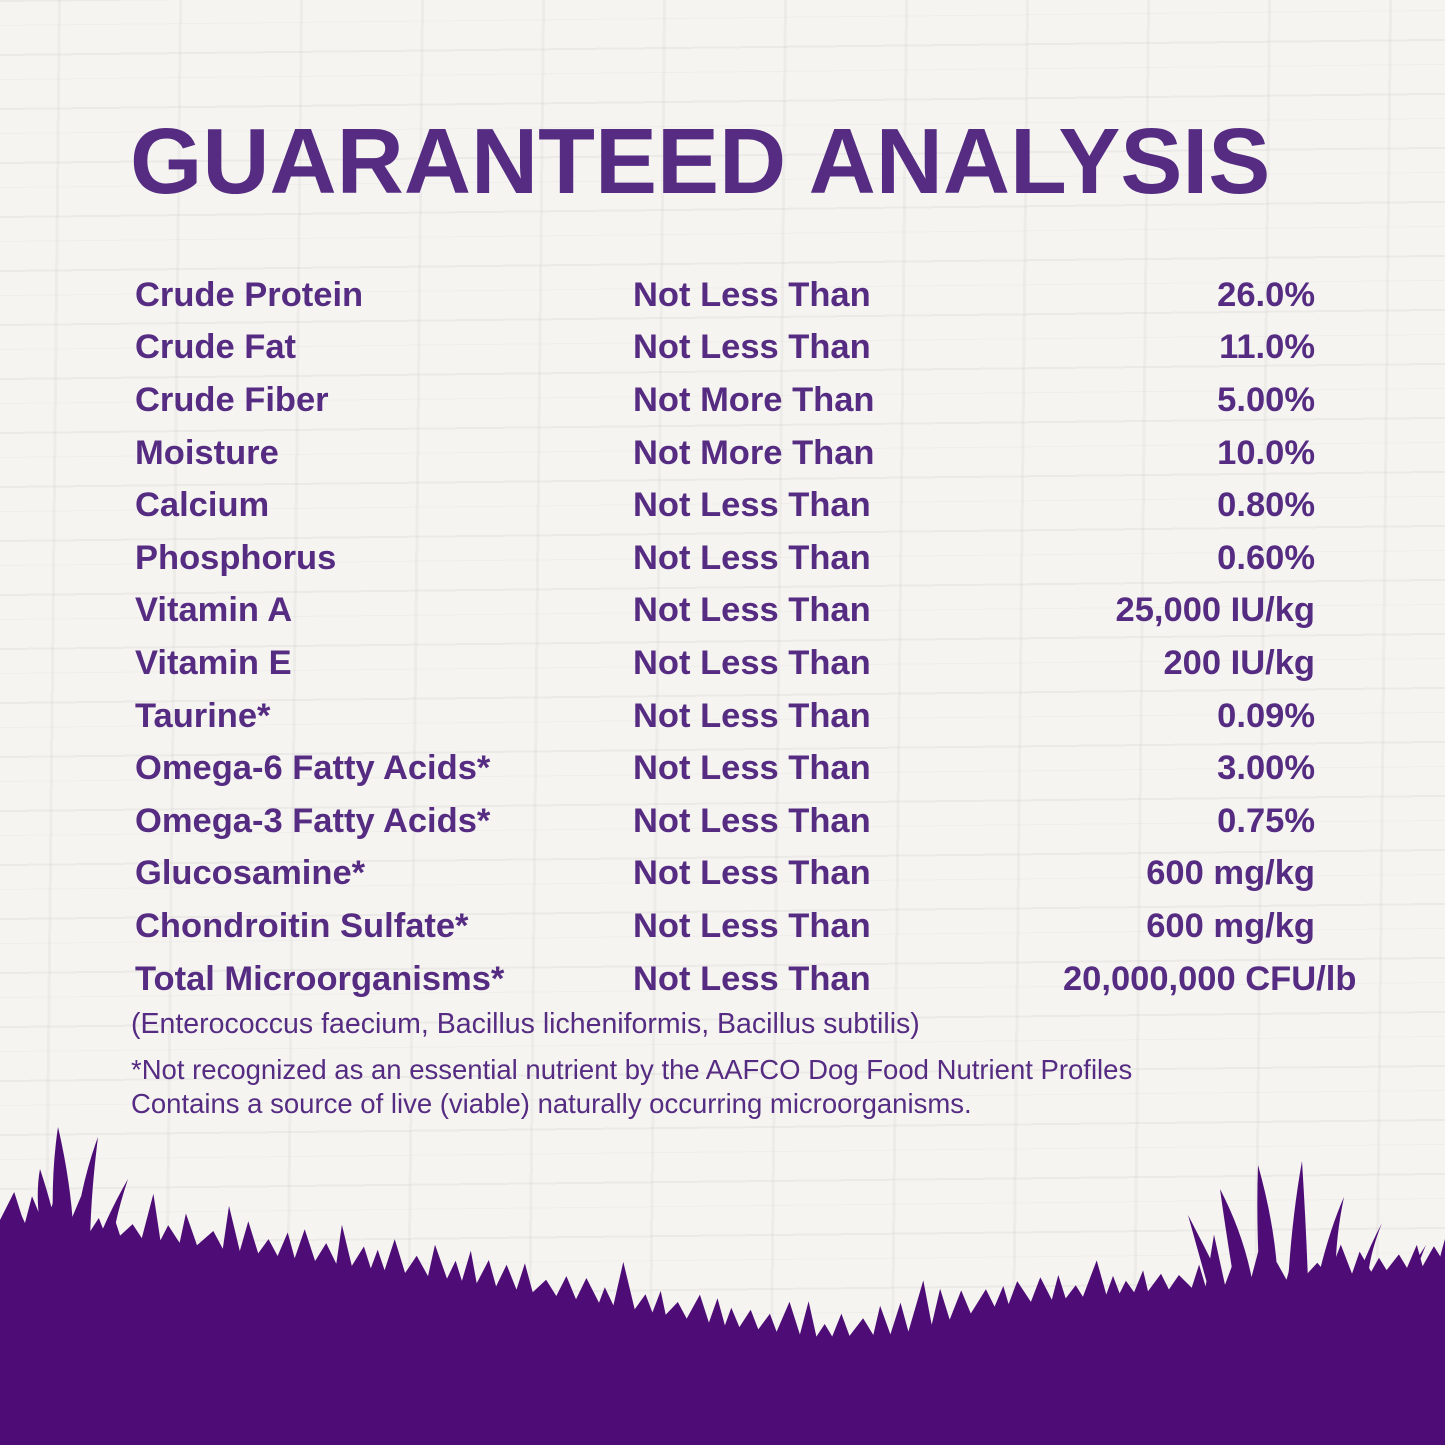 The image size is (1445, 1445). What do you see at coordinates (1266, 452) in the screenshot?
I see `nutrient-value: 10.0%` at bounding box center [1266, 452].